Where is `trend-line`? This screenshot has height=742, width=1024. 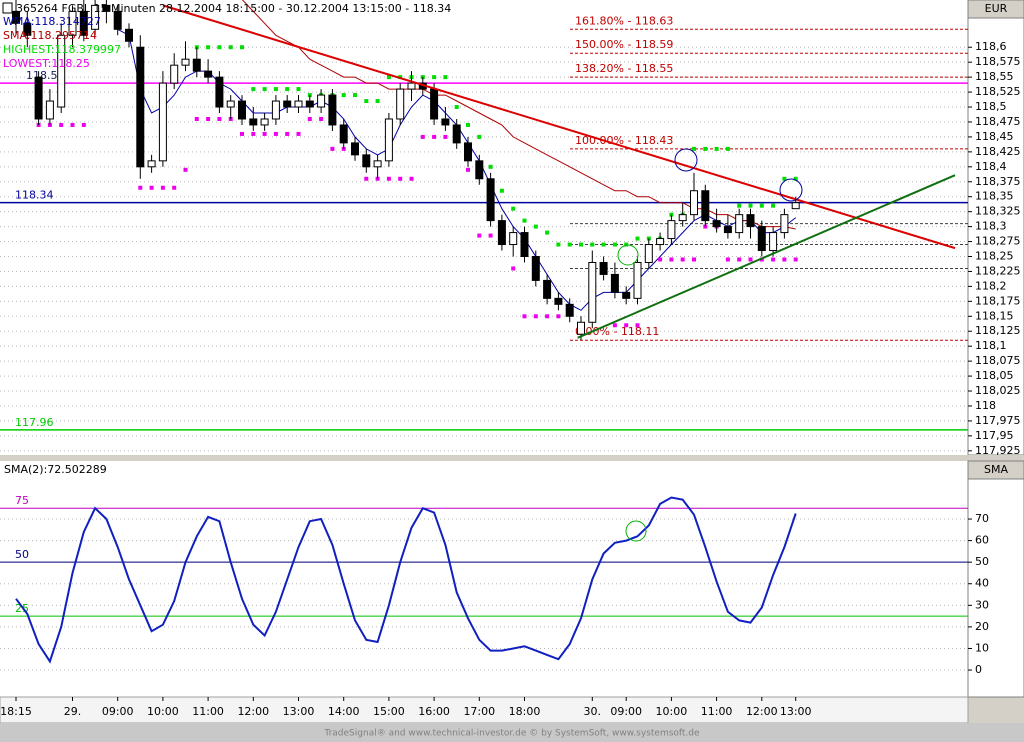 trend-line is located at coordinates (766, 256).